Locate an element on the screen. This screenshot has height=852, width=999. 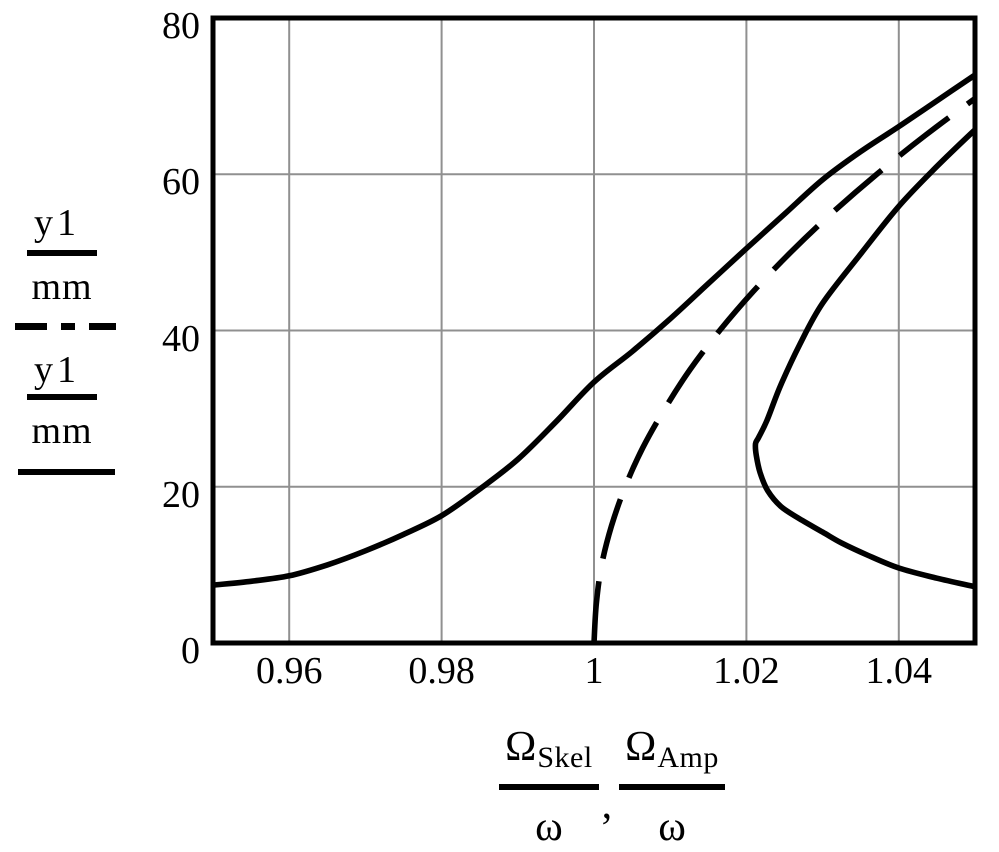
y-axis-trace2-numerator: y1 is located at coordinates (57, 370).